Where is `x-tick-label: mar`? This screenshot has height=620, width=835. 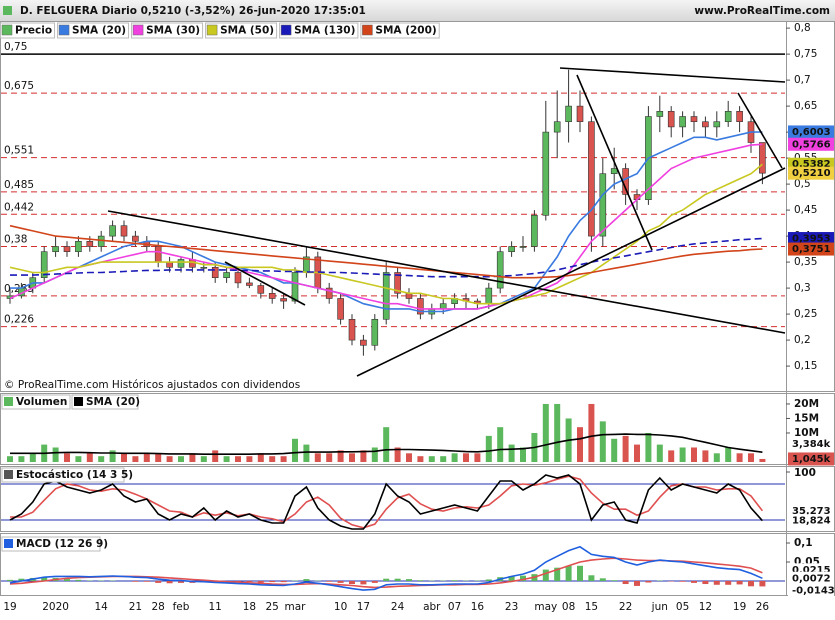
x-tick-label: mar is located at coordinates (296, 607).